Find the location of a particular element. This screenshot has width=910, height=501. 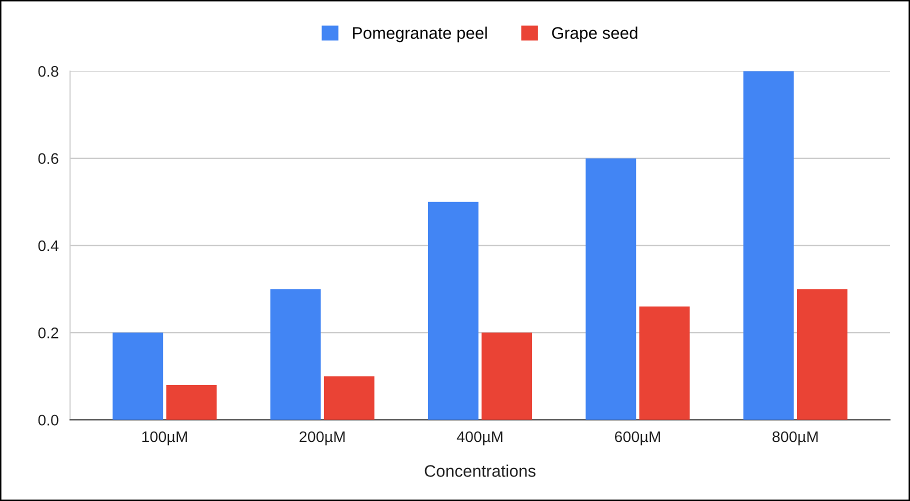

legend-label: Pomegranate peel is located at coordinates (420, 34).